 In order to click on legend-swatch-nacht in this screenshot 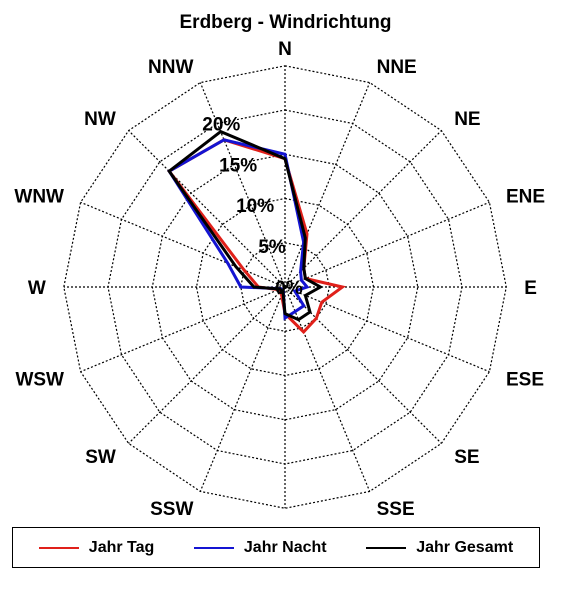, I will do `click(213, 547)`.